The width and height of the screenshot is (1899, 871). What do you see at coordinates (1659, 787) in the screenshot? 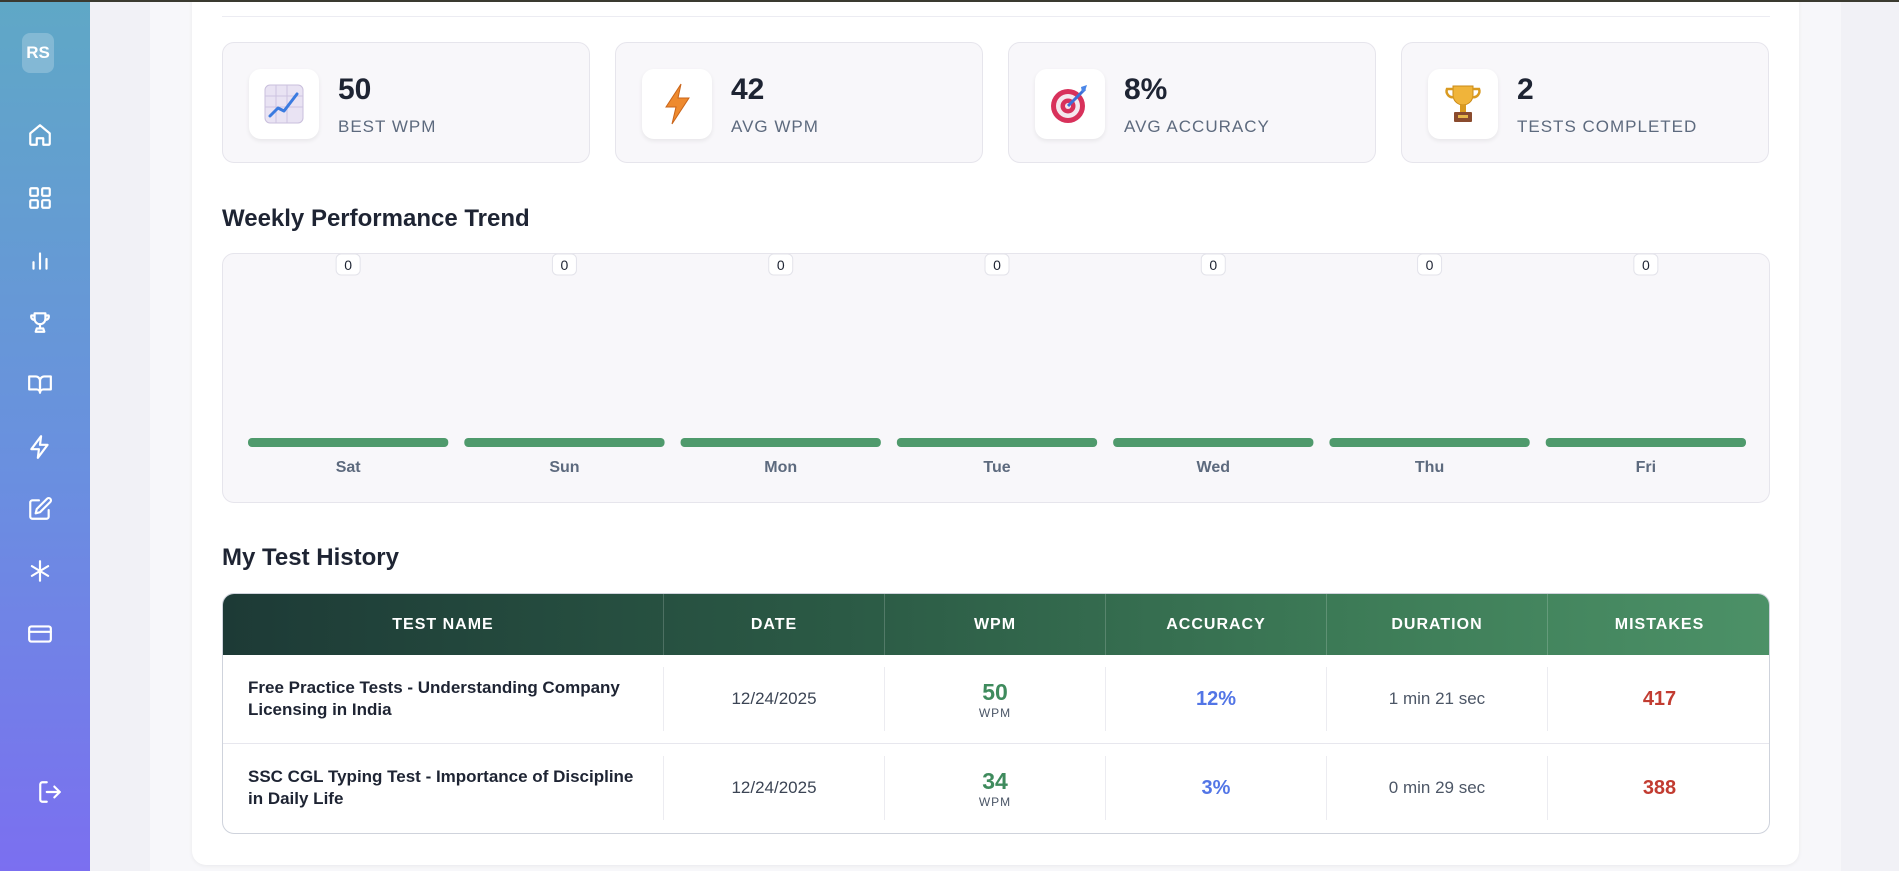
I see `mistakes-cell: 388` at bounding box center [1659, 787].